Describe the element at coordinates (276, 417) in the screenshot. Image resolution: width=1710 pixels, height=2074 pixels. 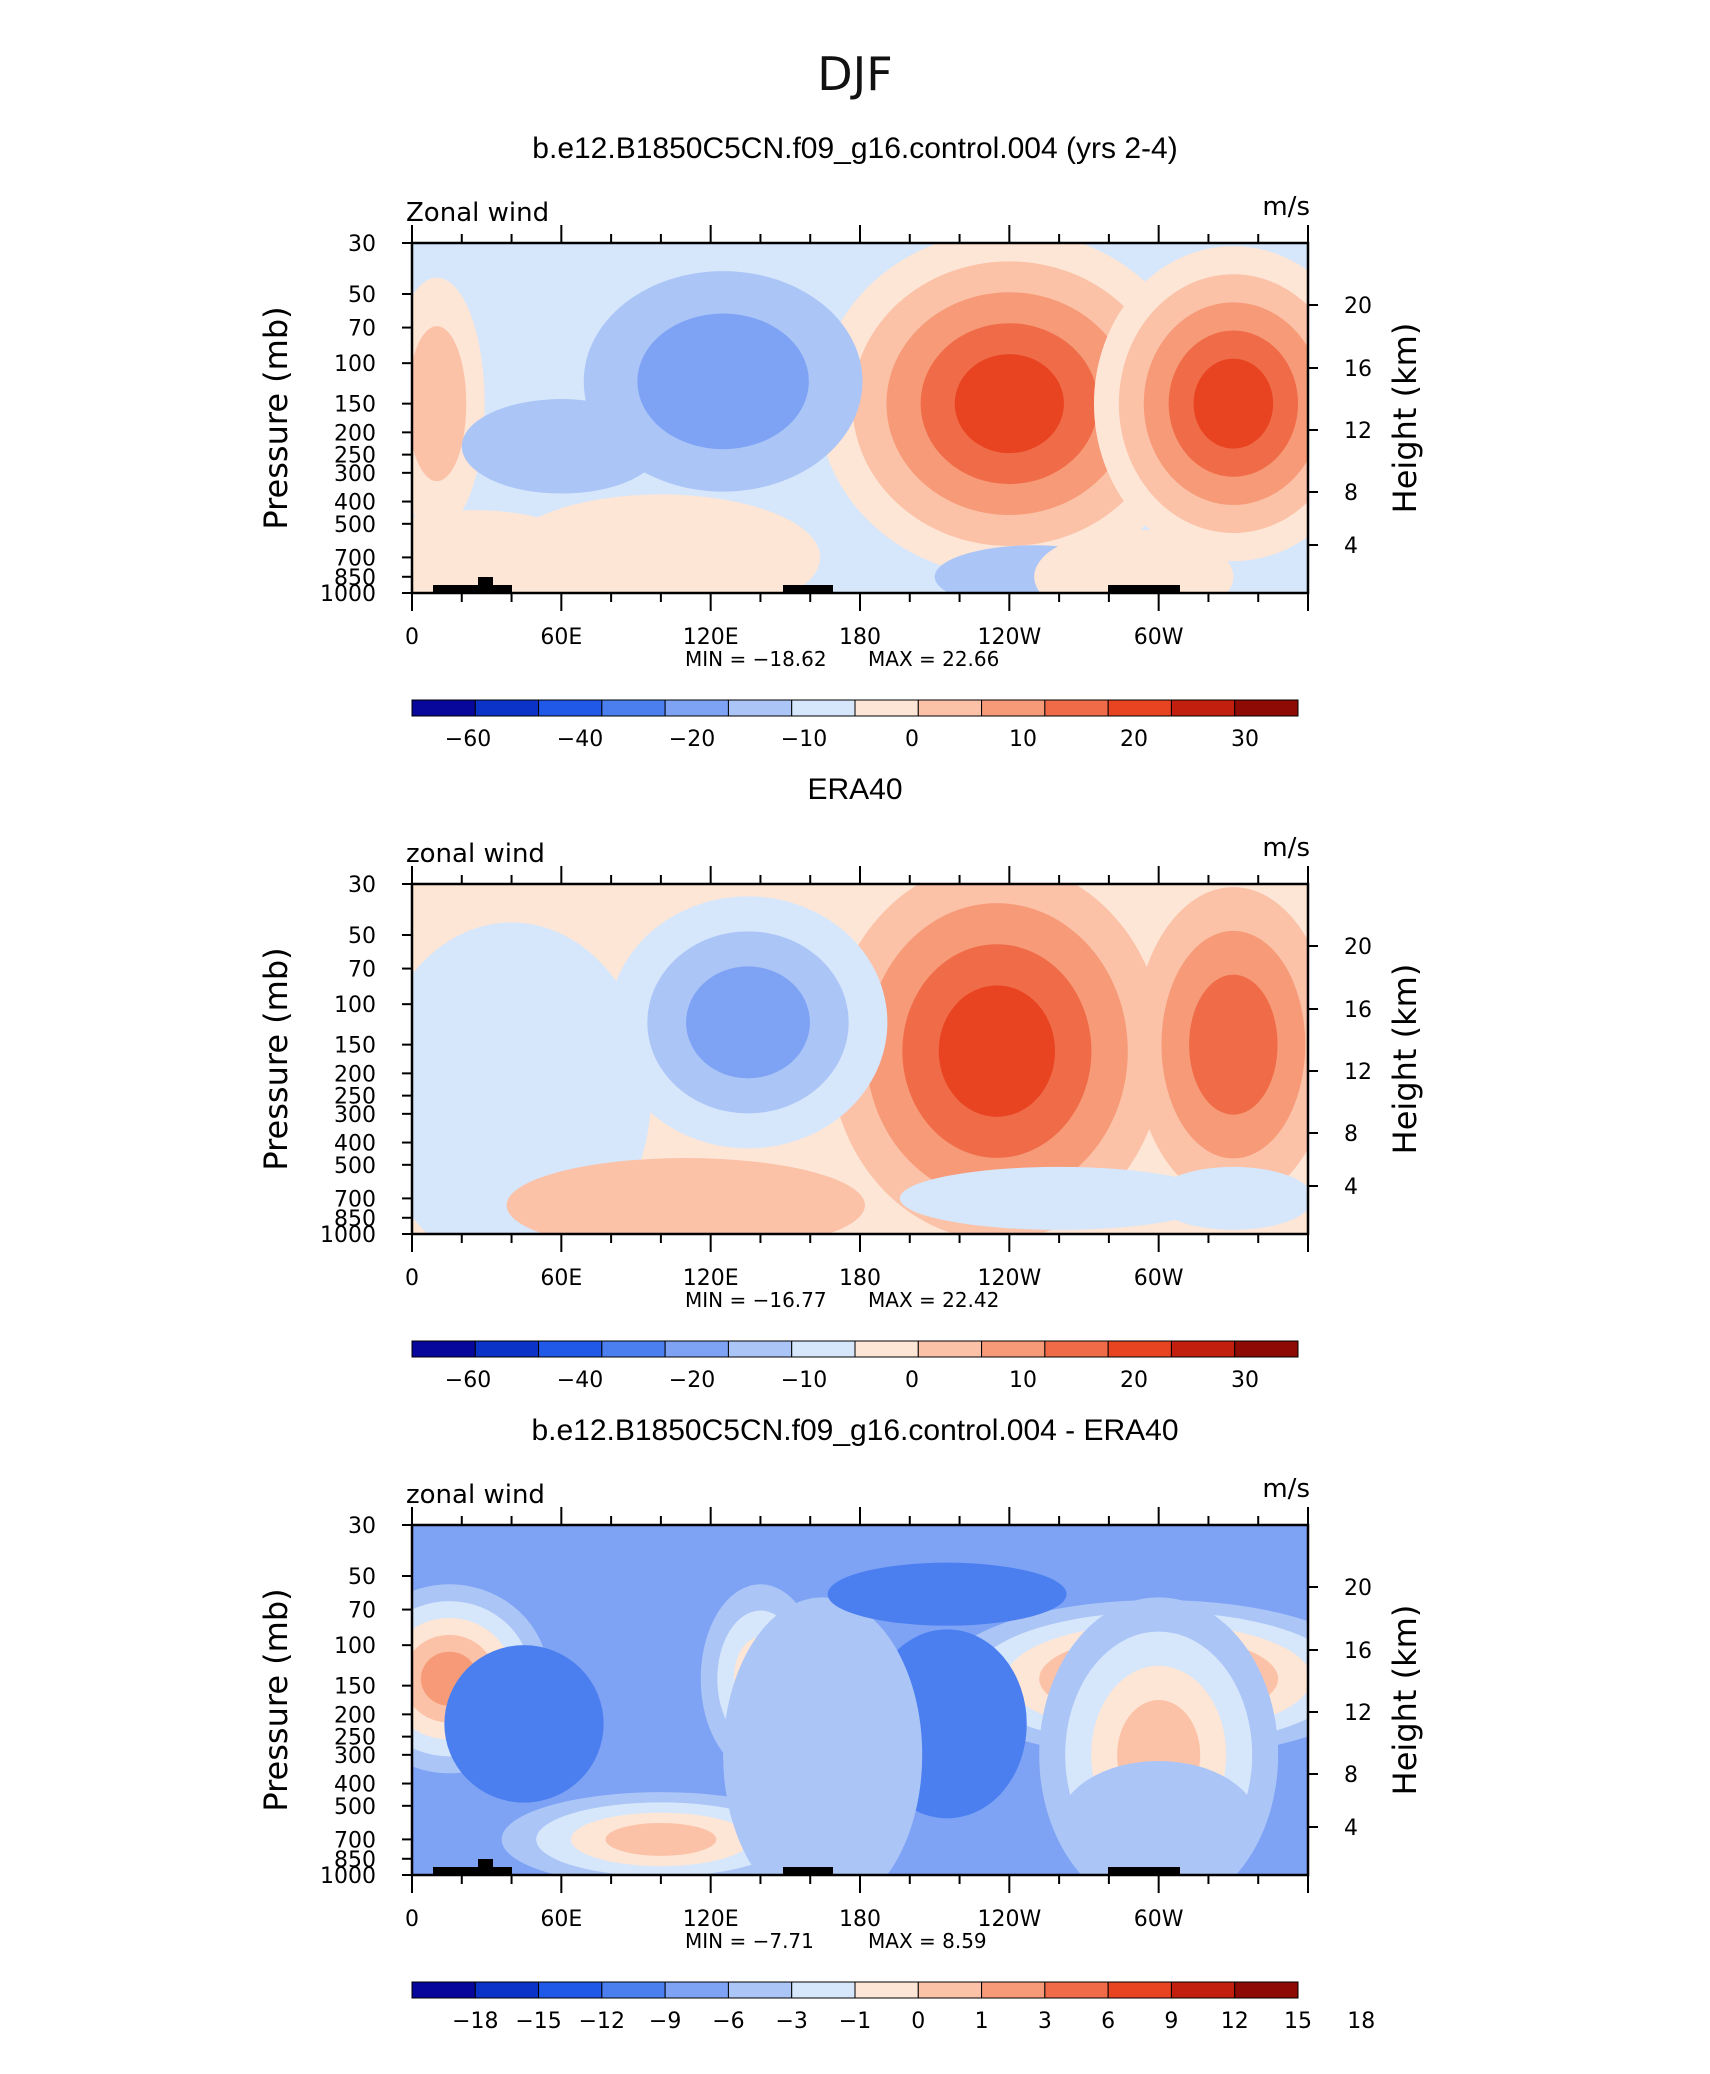
I see `y-axis-label: Pressure (mb)` at that location.